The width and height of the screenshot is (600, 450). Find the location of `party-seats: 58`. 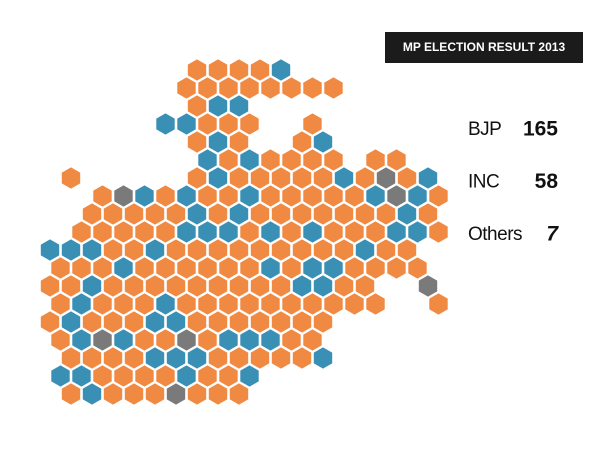

party-seats: 58 is located at coordinates (547, 181).